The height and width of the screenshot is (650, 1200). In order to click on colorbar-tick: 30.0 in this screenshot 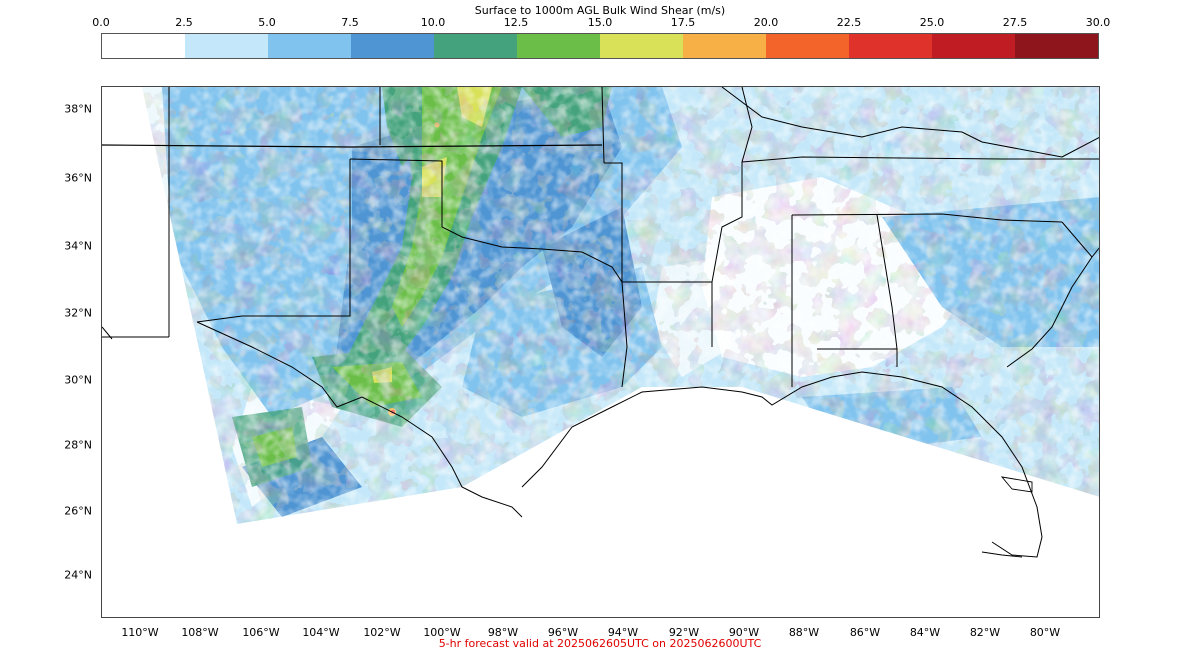, I will do `click(1098, 22)`.